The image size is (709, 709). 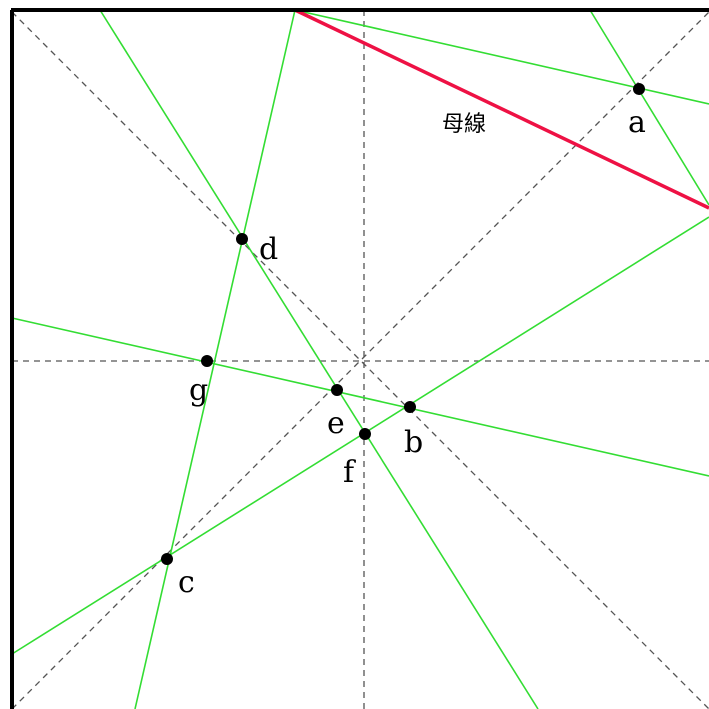 I want to click on label-b: b, so click(x=413, y=442).